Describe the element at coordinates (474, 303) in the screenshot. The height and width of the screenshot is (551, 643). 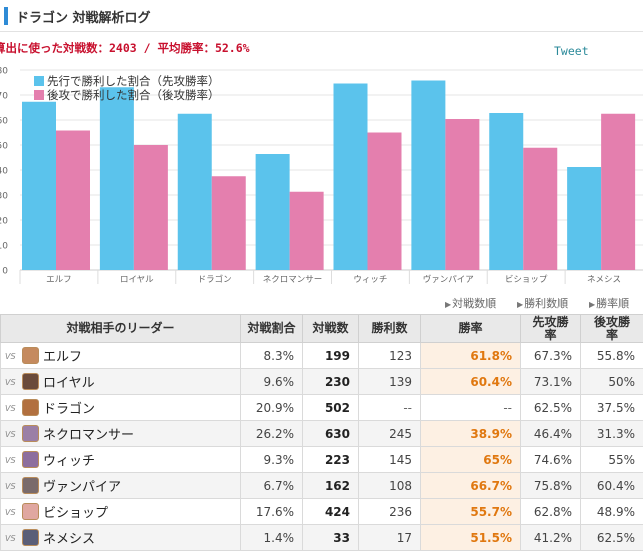
I see `sort-by-matches-label: 対戦数順` at that location.